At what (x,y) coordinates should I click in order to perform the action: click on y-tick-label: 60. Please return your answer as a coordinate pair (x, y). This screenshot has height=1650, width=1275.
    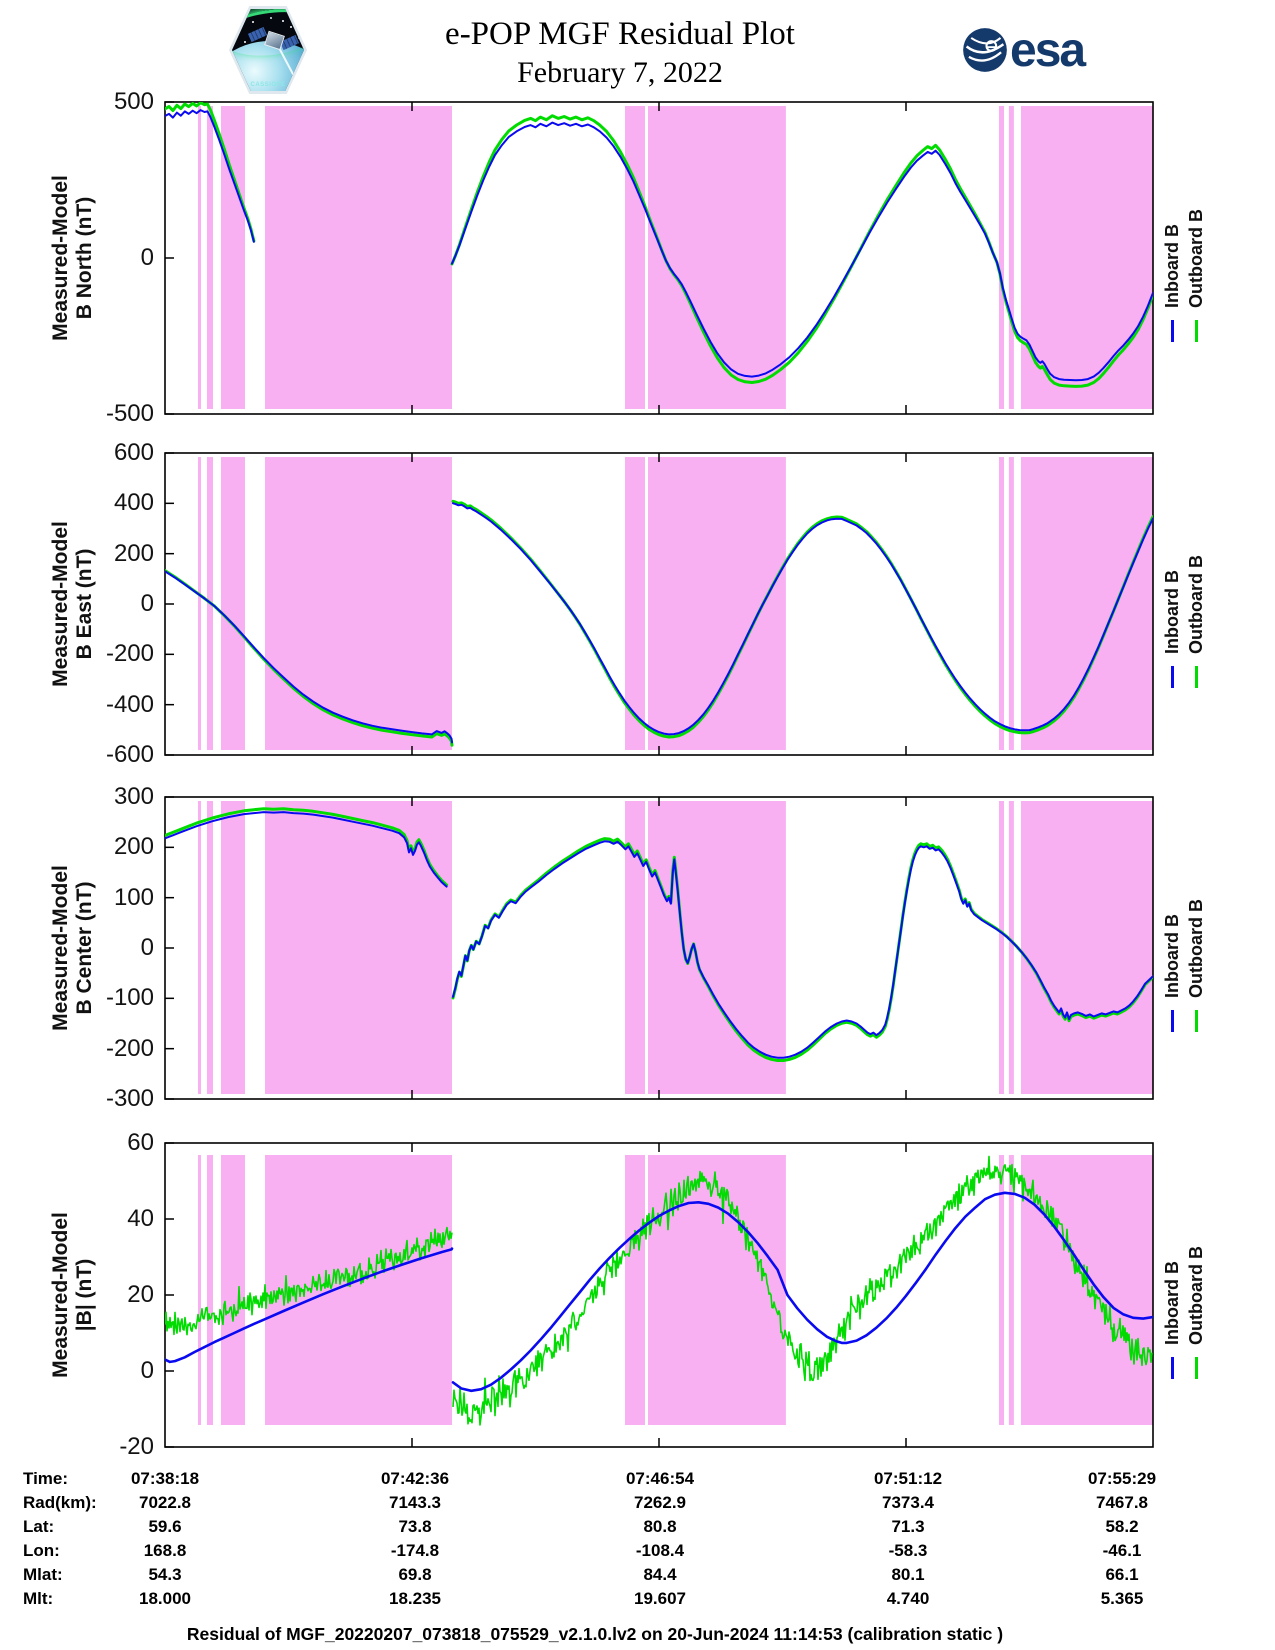
    Looking at the image, I should click on (140, 1142).